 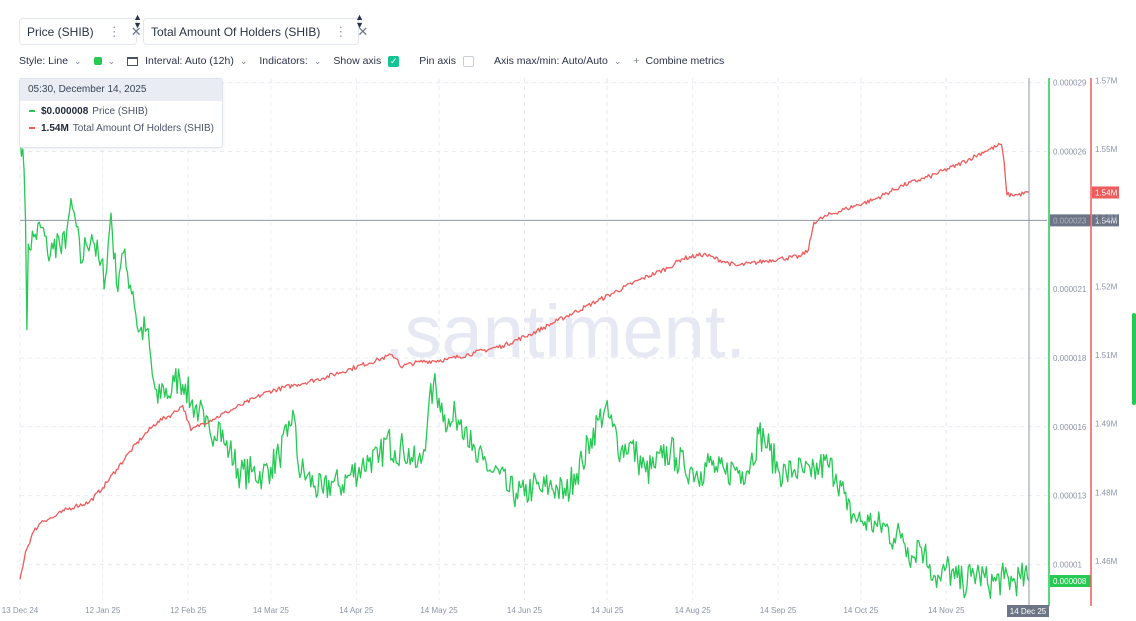 What do you see at coordinates (189, 61) in the screenshot?
I see `interval-label: Interval: Auto (12h)` at bounding box center [189, 61].